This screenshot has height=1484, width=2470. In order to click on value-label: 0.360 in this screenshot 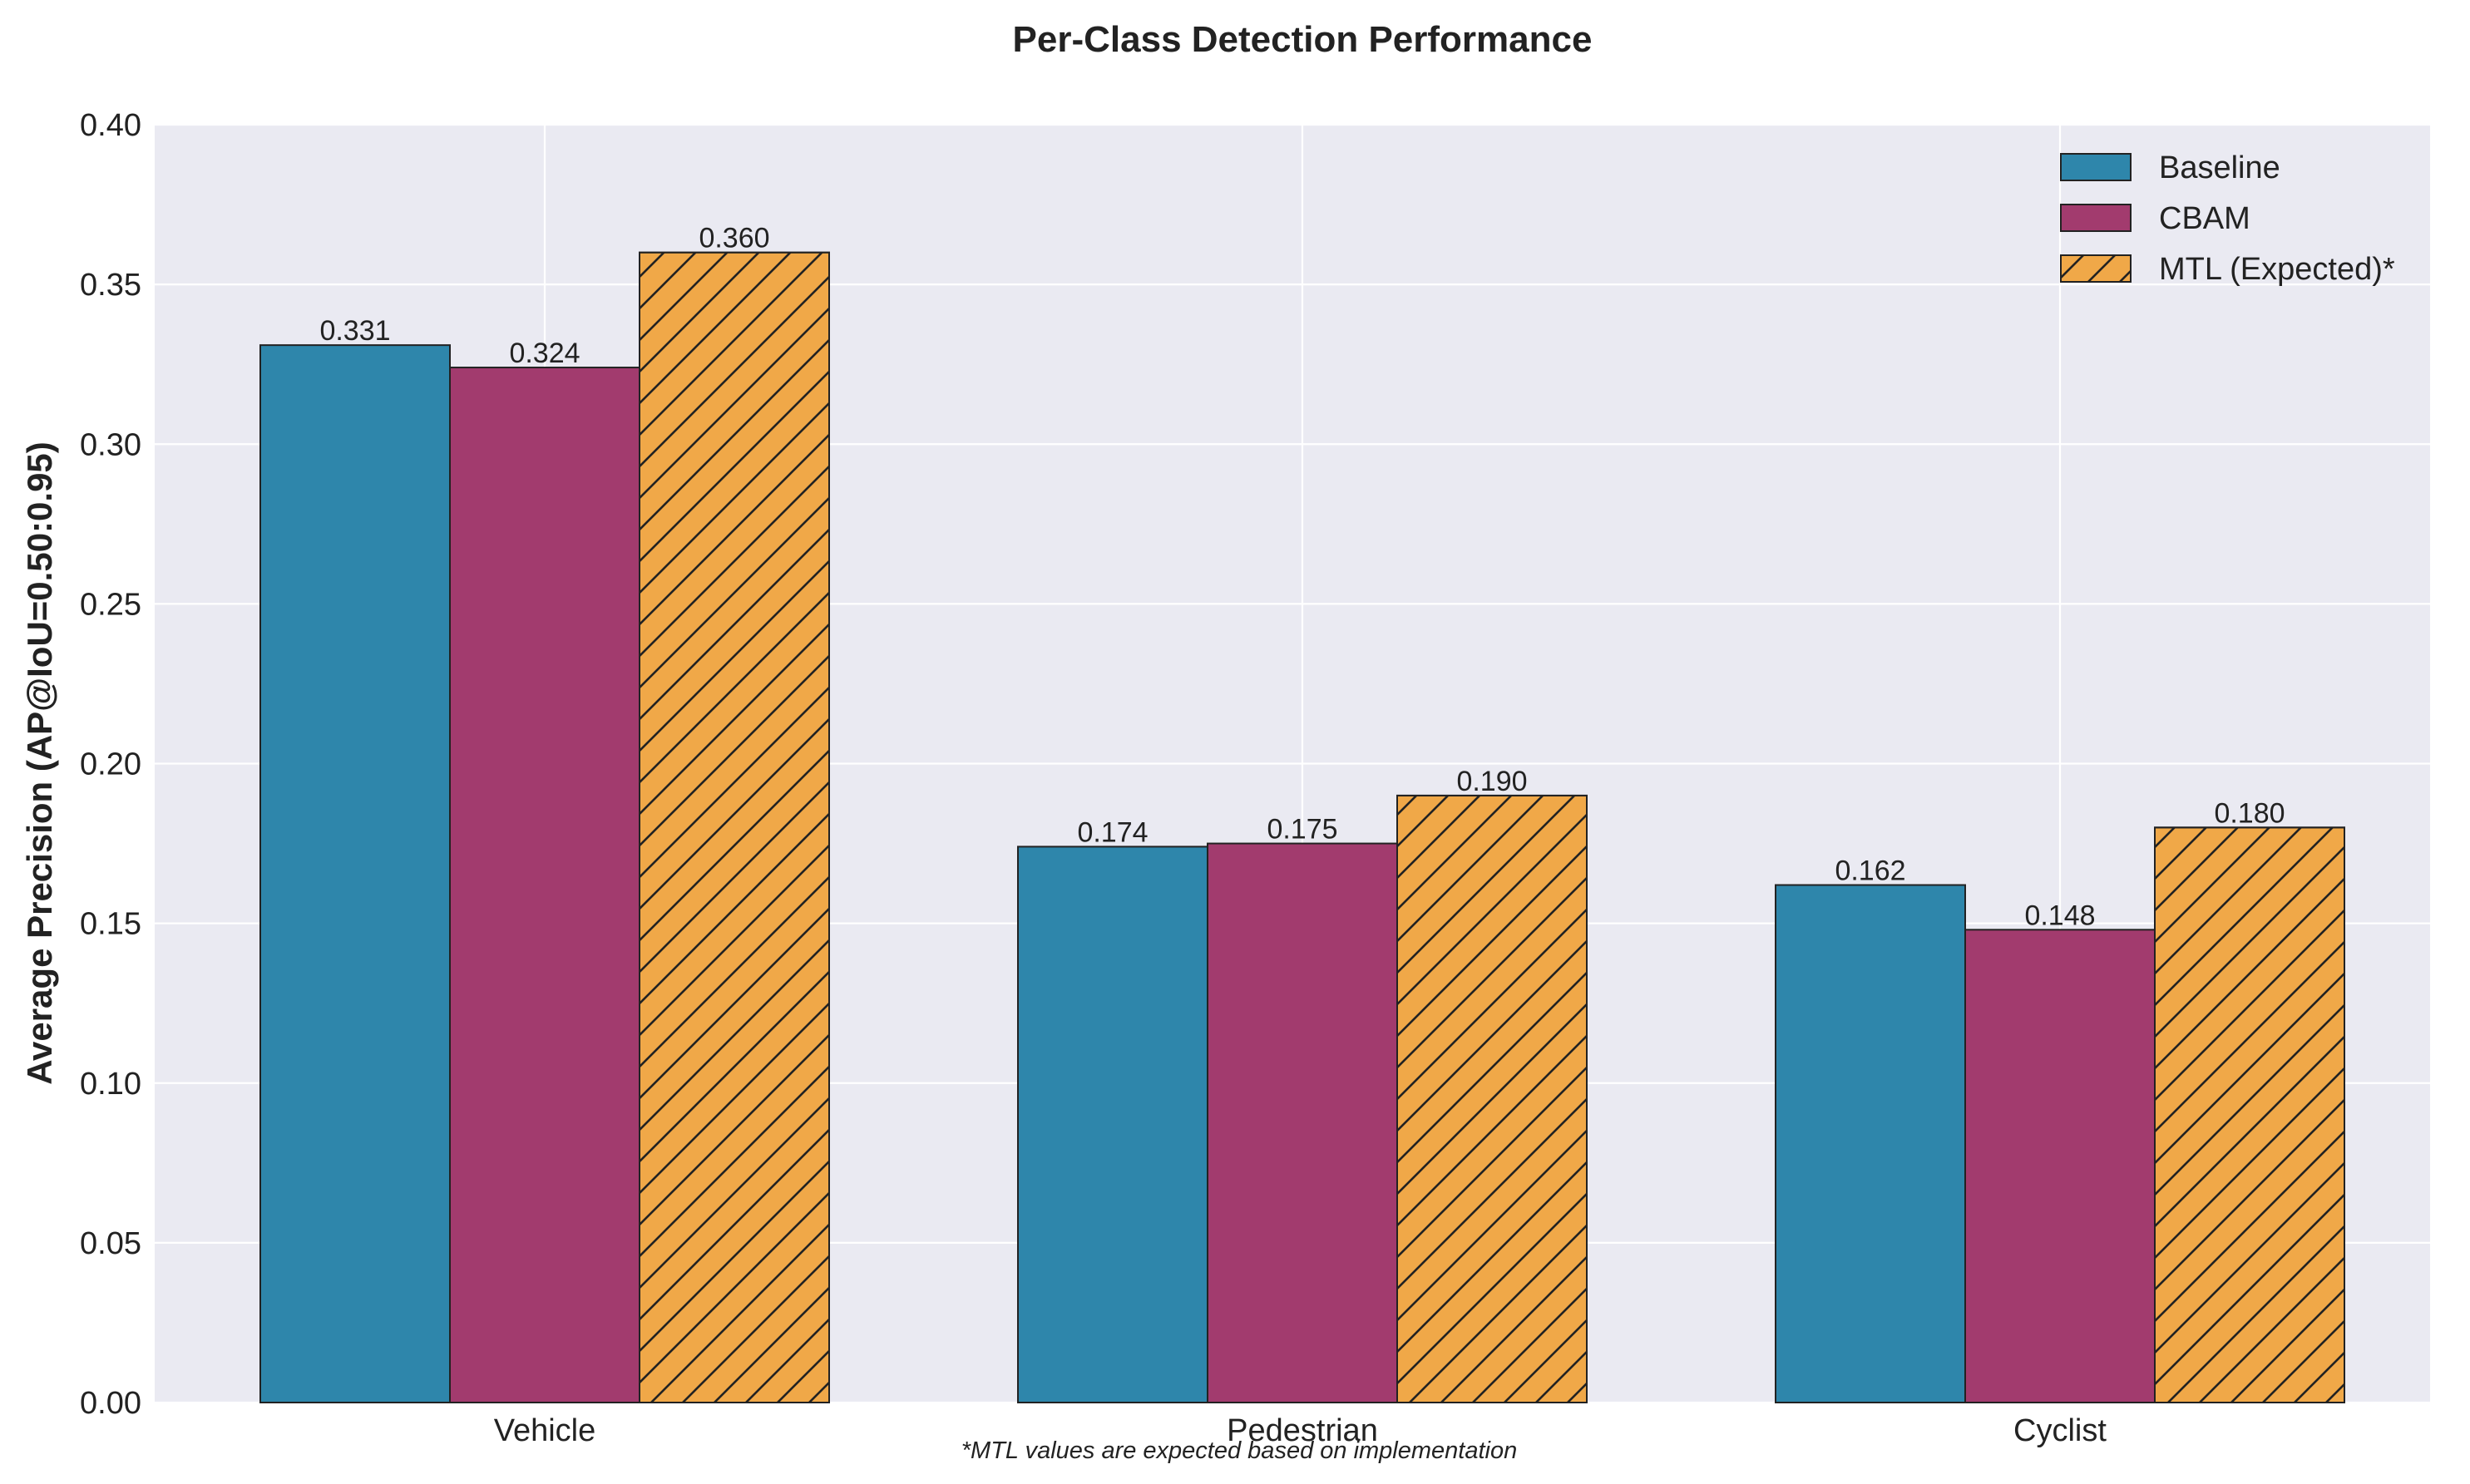, I will do `click(734, 238)`.